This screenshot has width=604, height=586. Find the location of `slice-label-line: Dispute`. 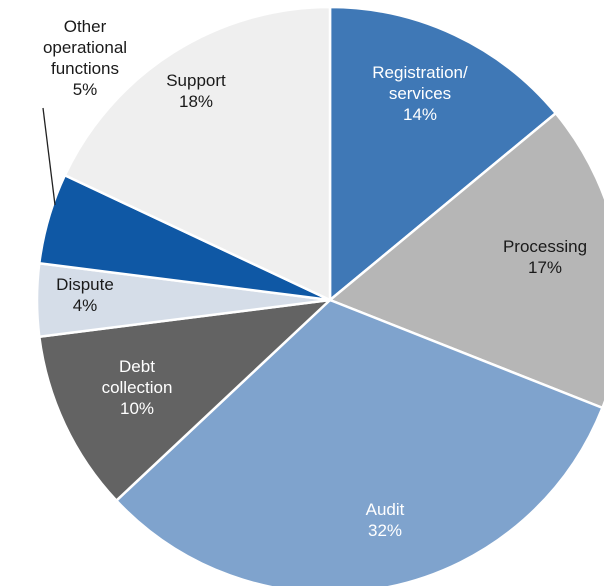

slice-label-line: Dispute is located at coordinates (85, 284).